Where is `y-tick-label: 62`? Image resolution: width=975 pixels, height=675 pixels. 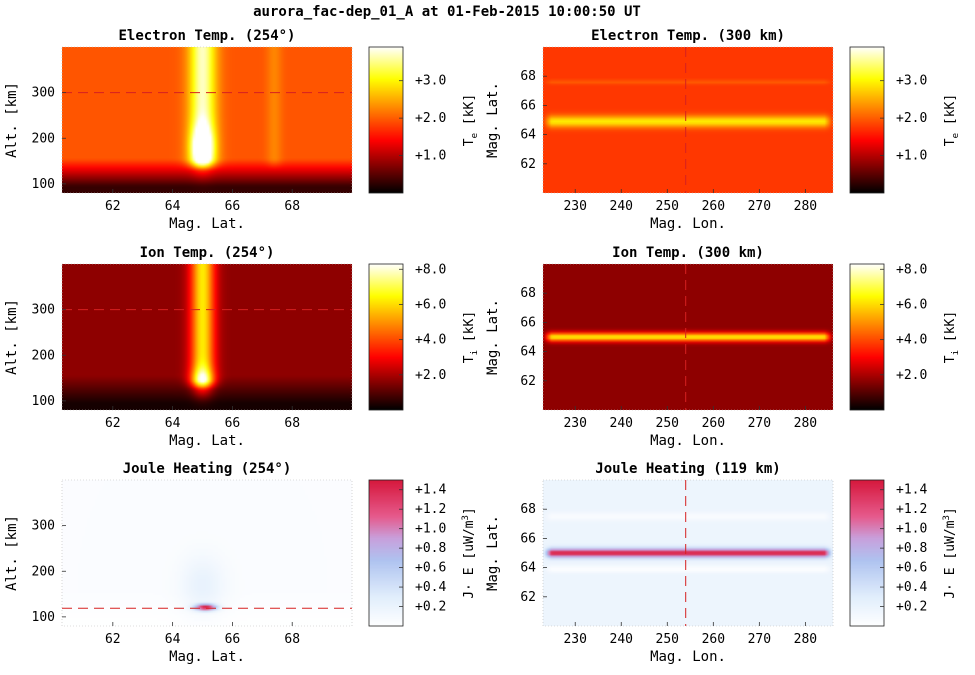 y-tick-label: 62 is located at coordinates (528, 597).